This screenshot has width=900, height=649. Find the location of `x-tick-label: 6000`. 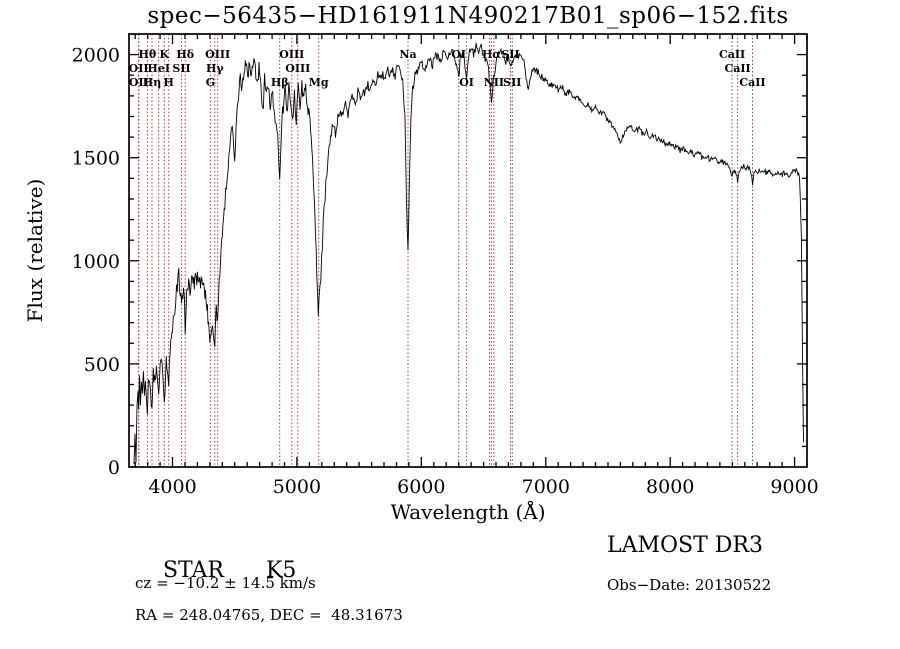

x-tick-label: 6000 is located at coordinates (421, 487).